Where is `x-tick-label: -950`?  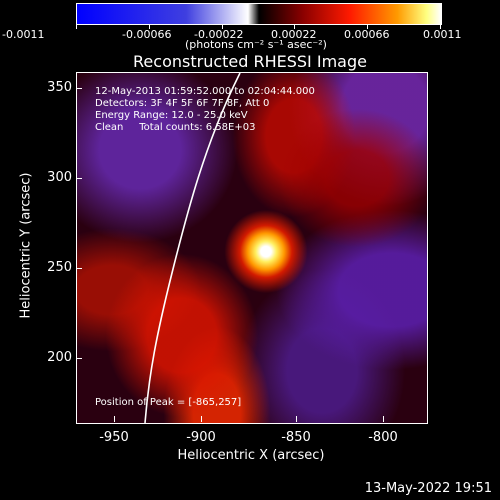
x-tick-label: -950 is located at coordinates (114, 437).